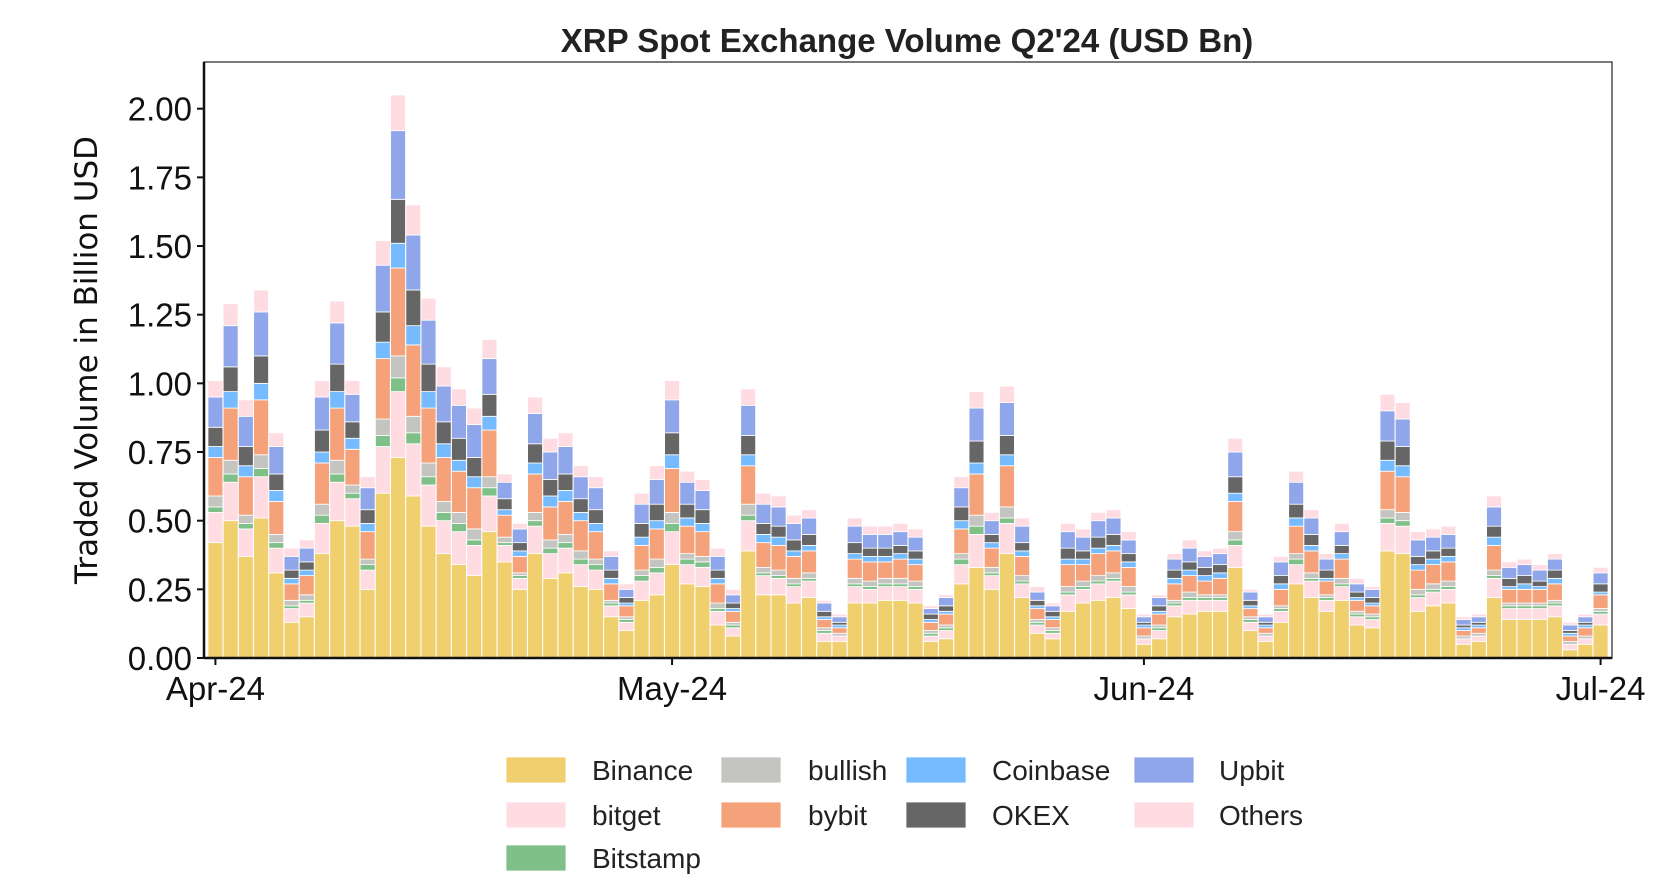 This screenshot has height=886, width=1678. Describe the element at coordinates (160, 109) in the screenshot. I see `y-tick-label: 2.00` at that location.